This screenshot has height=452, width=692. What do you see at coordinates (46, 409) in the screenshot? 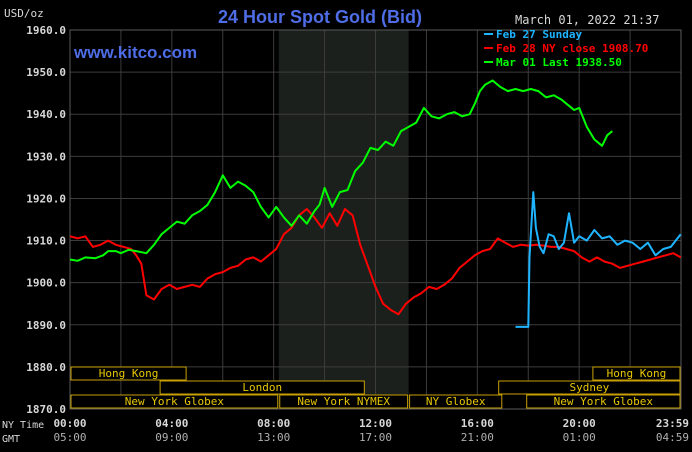
I see `y-tick-label: 1870.0` at bounding box center [46, 409].